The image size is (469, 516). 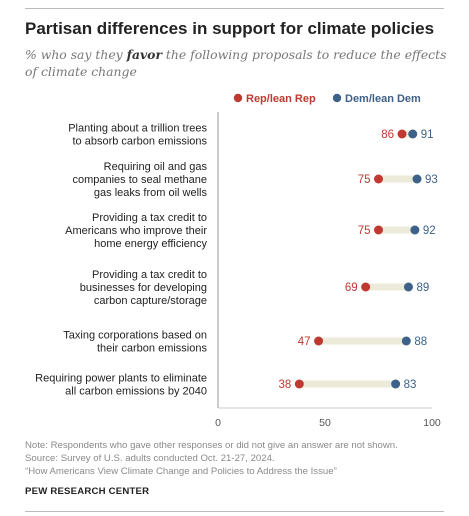 What do you see at coordinates (387, 135) in the screenshot?
I see `rep-value-label: 86` at bounding box center [387, 135].